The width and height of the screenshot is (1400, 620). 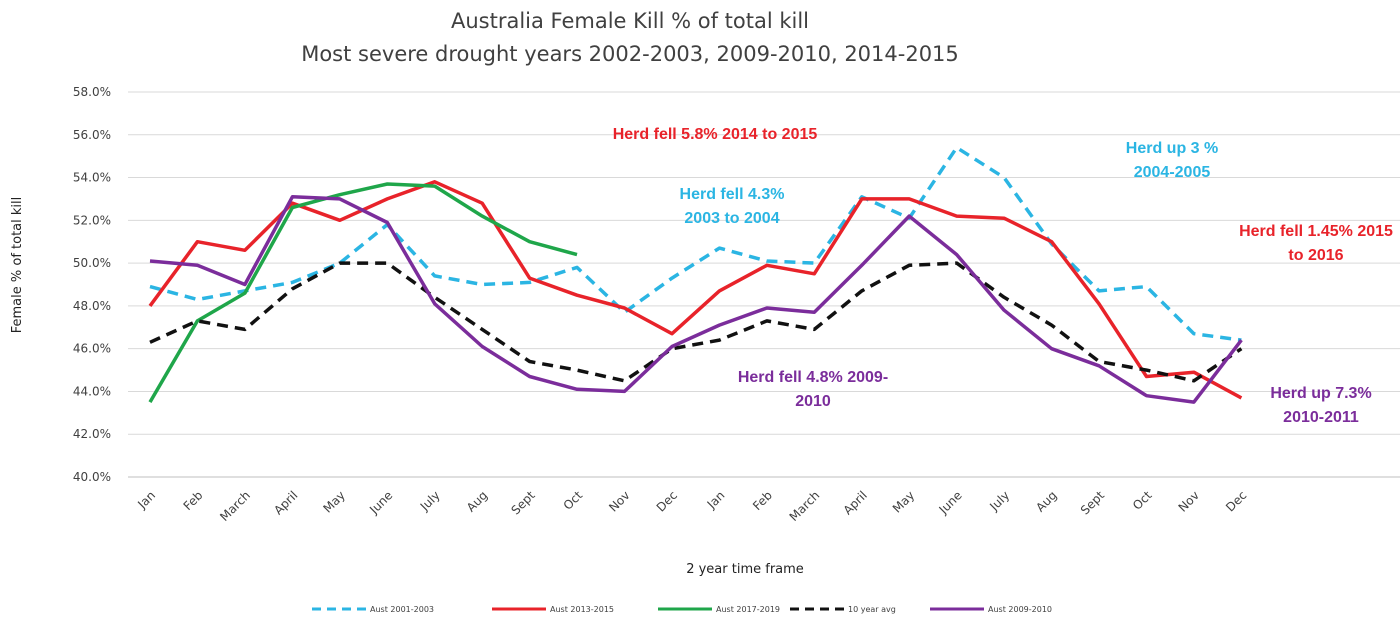 I want to click on y-tick-label: 40.0%, so click(x=92, y=477).